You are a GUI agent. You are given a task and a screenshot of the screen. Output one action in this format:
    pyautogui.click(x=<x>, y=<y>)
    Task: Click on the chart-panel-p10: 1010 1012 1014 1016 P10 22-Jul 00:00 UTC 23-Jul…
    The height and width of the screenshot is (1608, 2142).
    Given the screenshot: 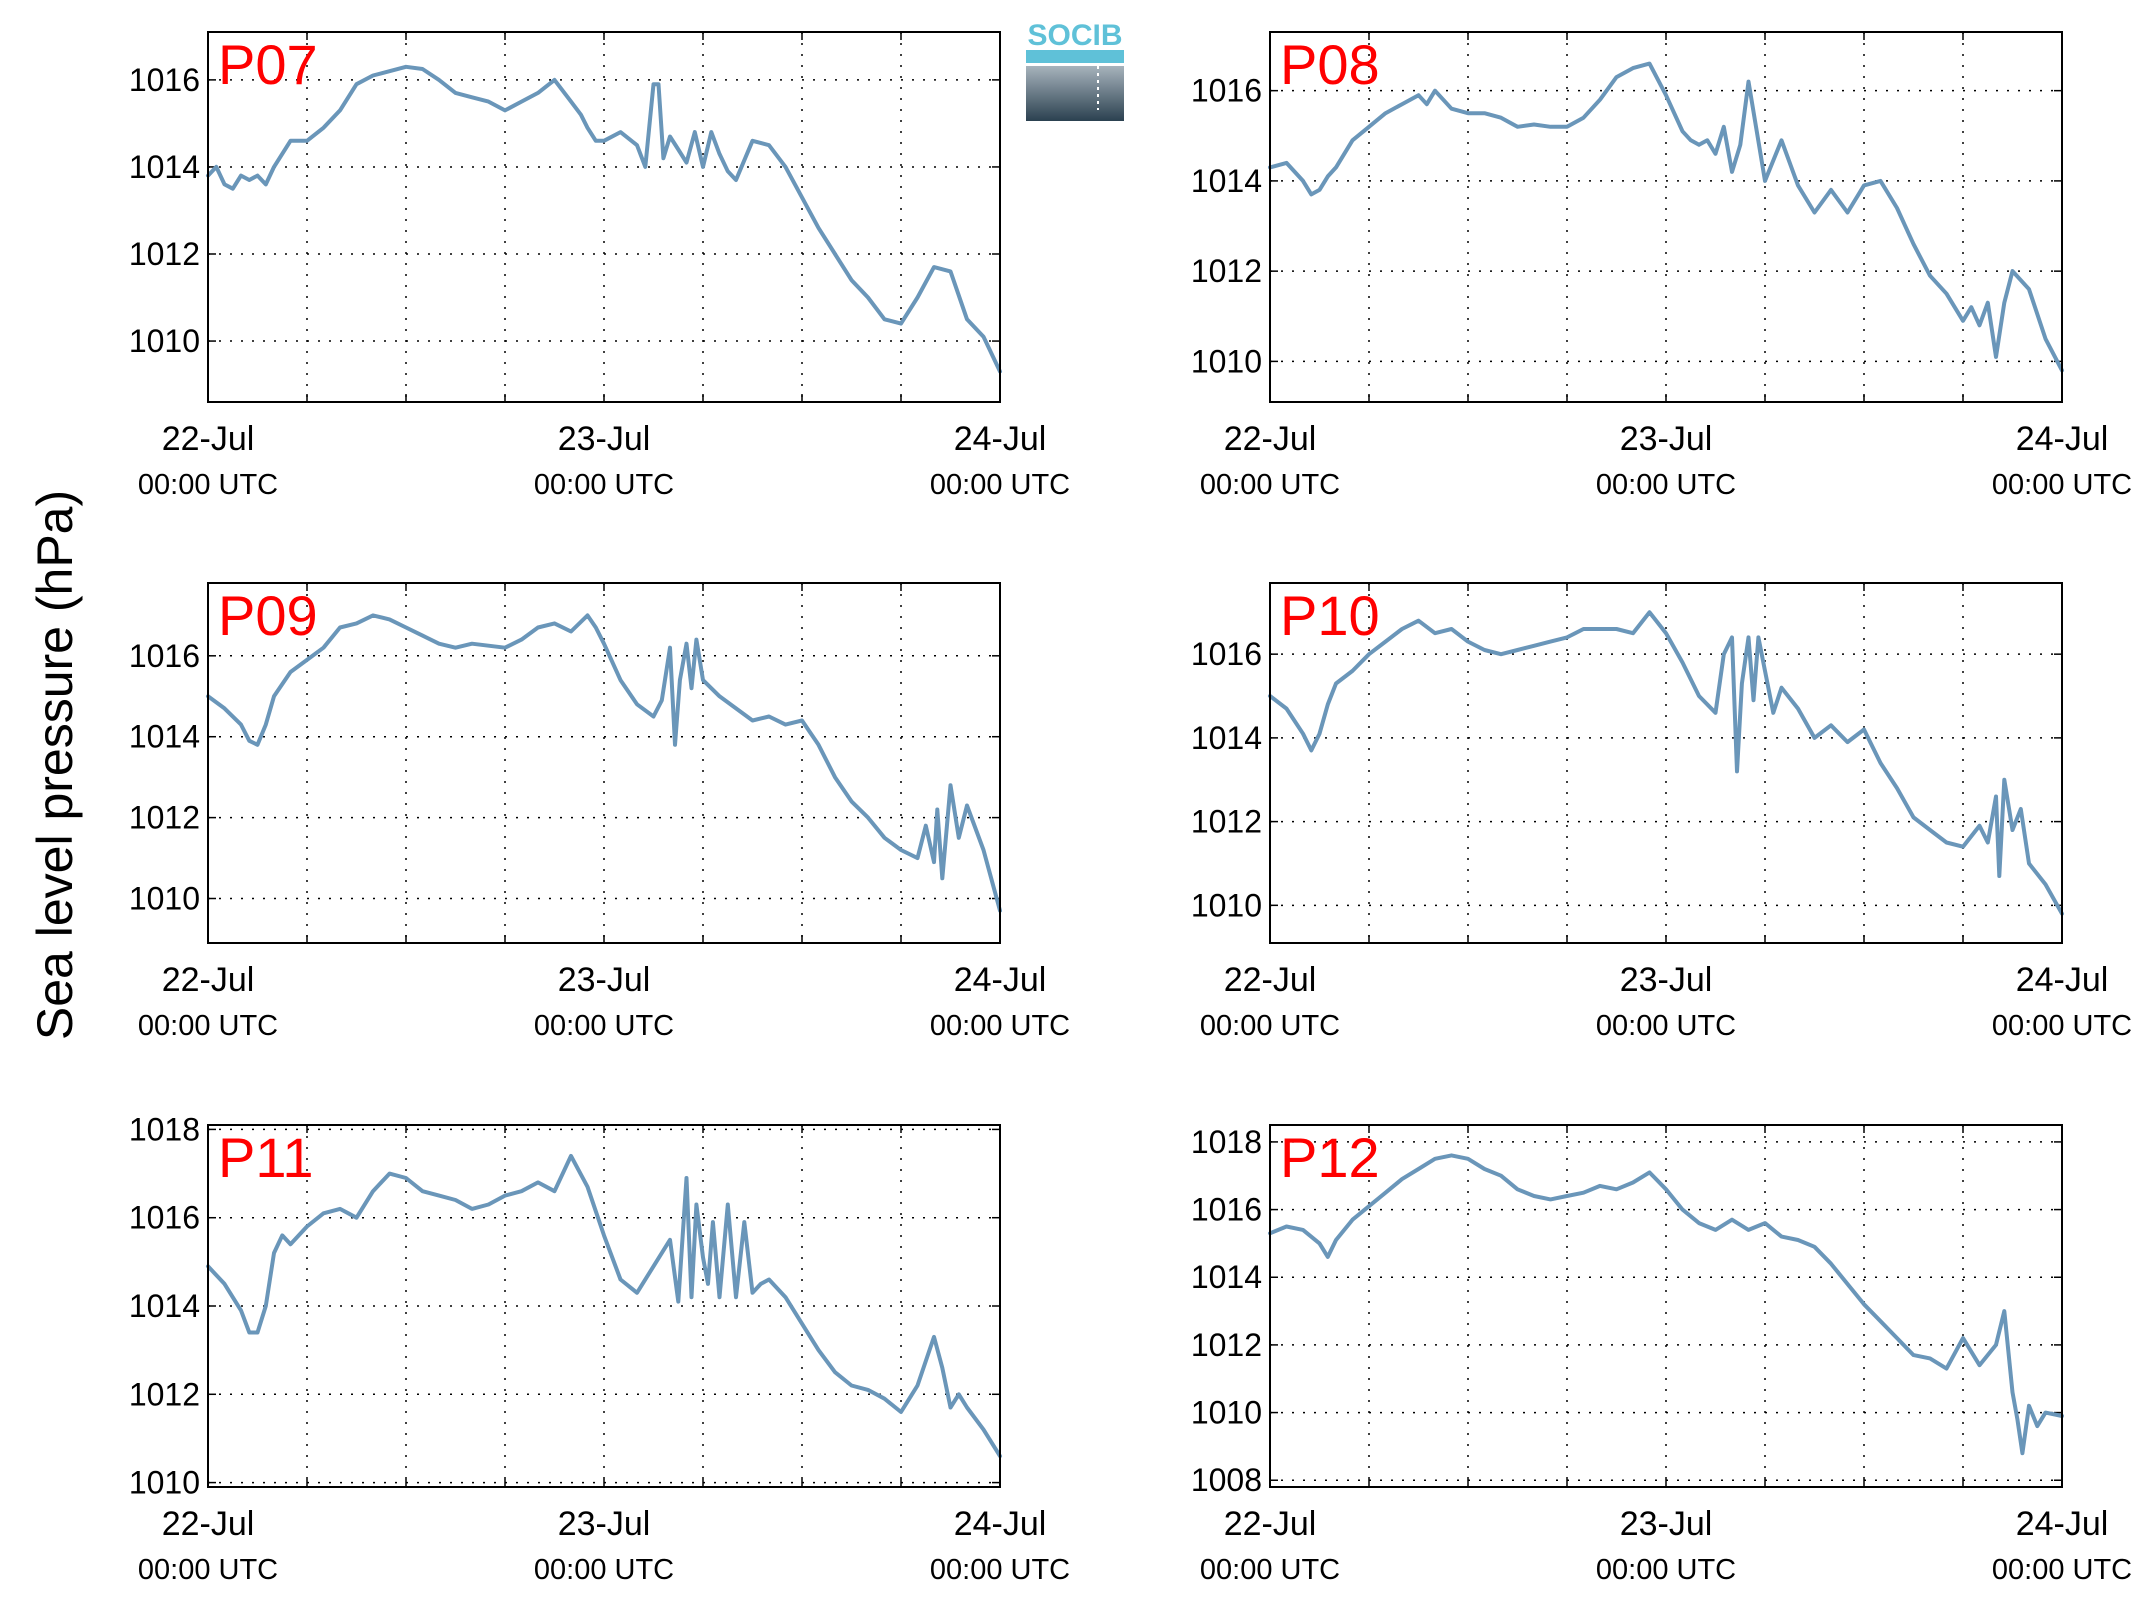 What is the action you would take?
    pyautogui.click(x=1661, y=812)
    